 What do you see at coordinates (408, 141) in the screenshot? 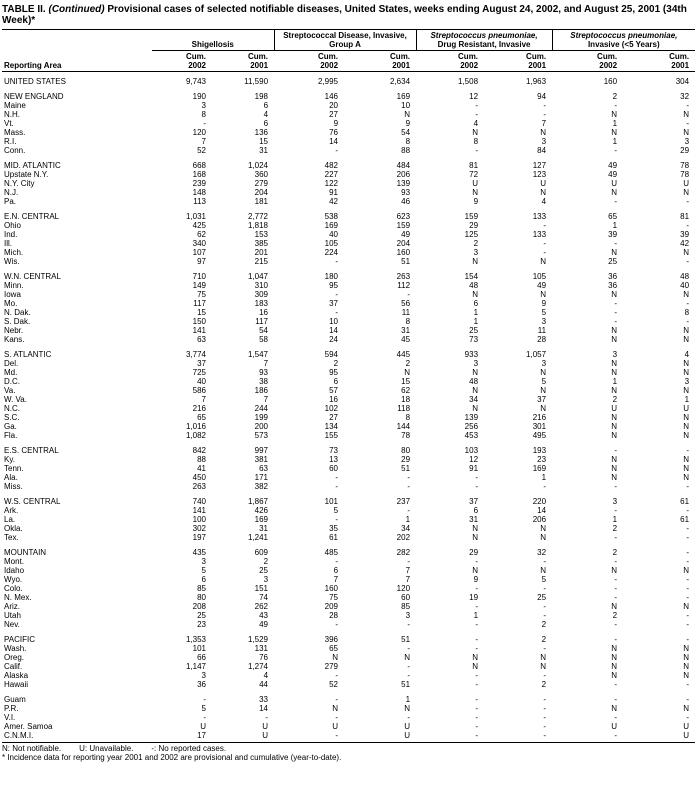
I see `cell: 8` at bounding box center [408, 141].